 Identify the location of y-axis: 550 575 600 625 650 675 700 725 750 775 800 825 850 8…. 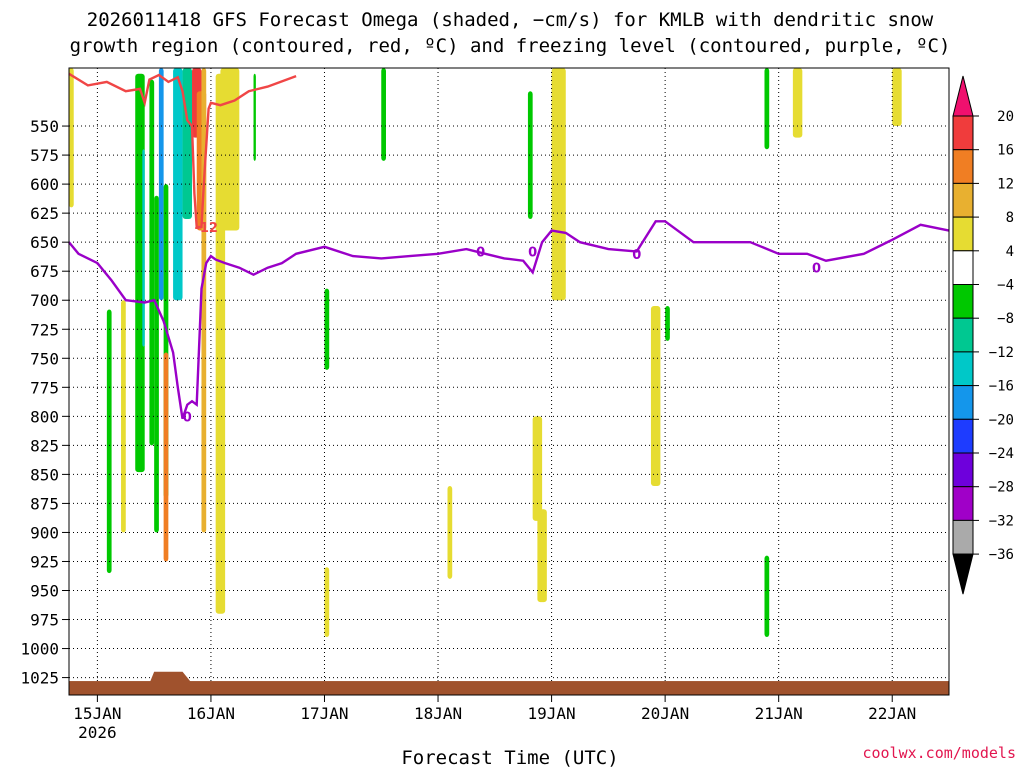
(44, 402).